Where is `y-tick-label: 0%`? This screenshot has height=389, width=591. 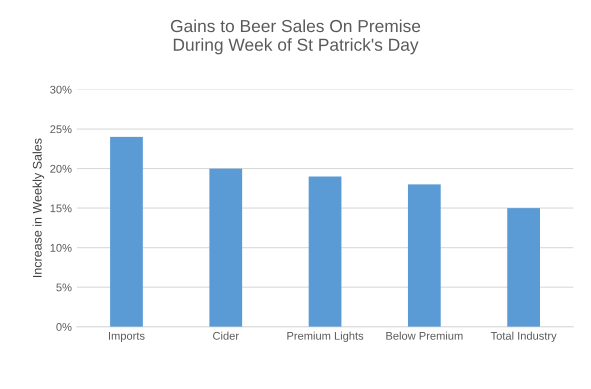 y-tick-label: 0% is located at coordinates (64, 327).